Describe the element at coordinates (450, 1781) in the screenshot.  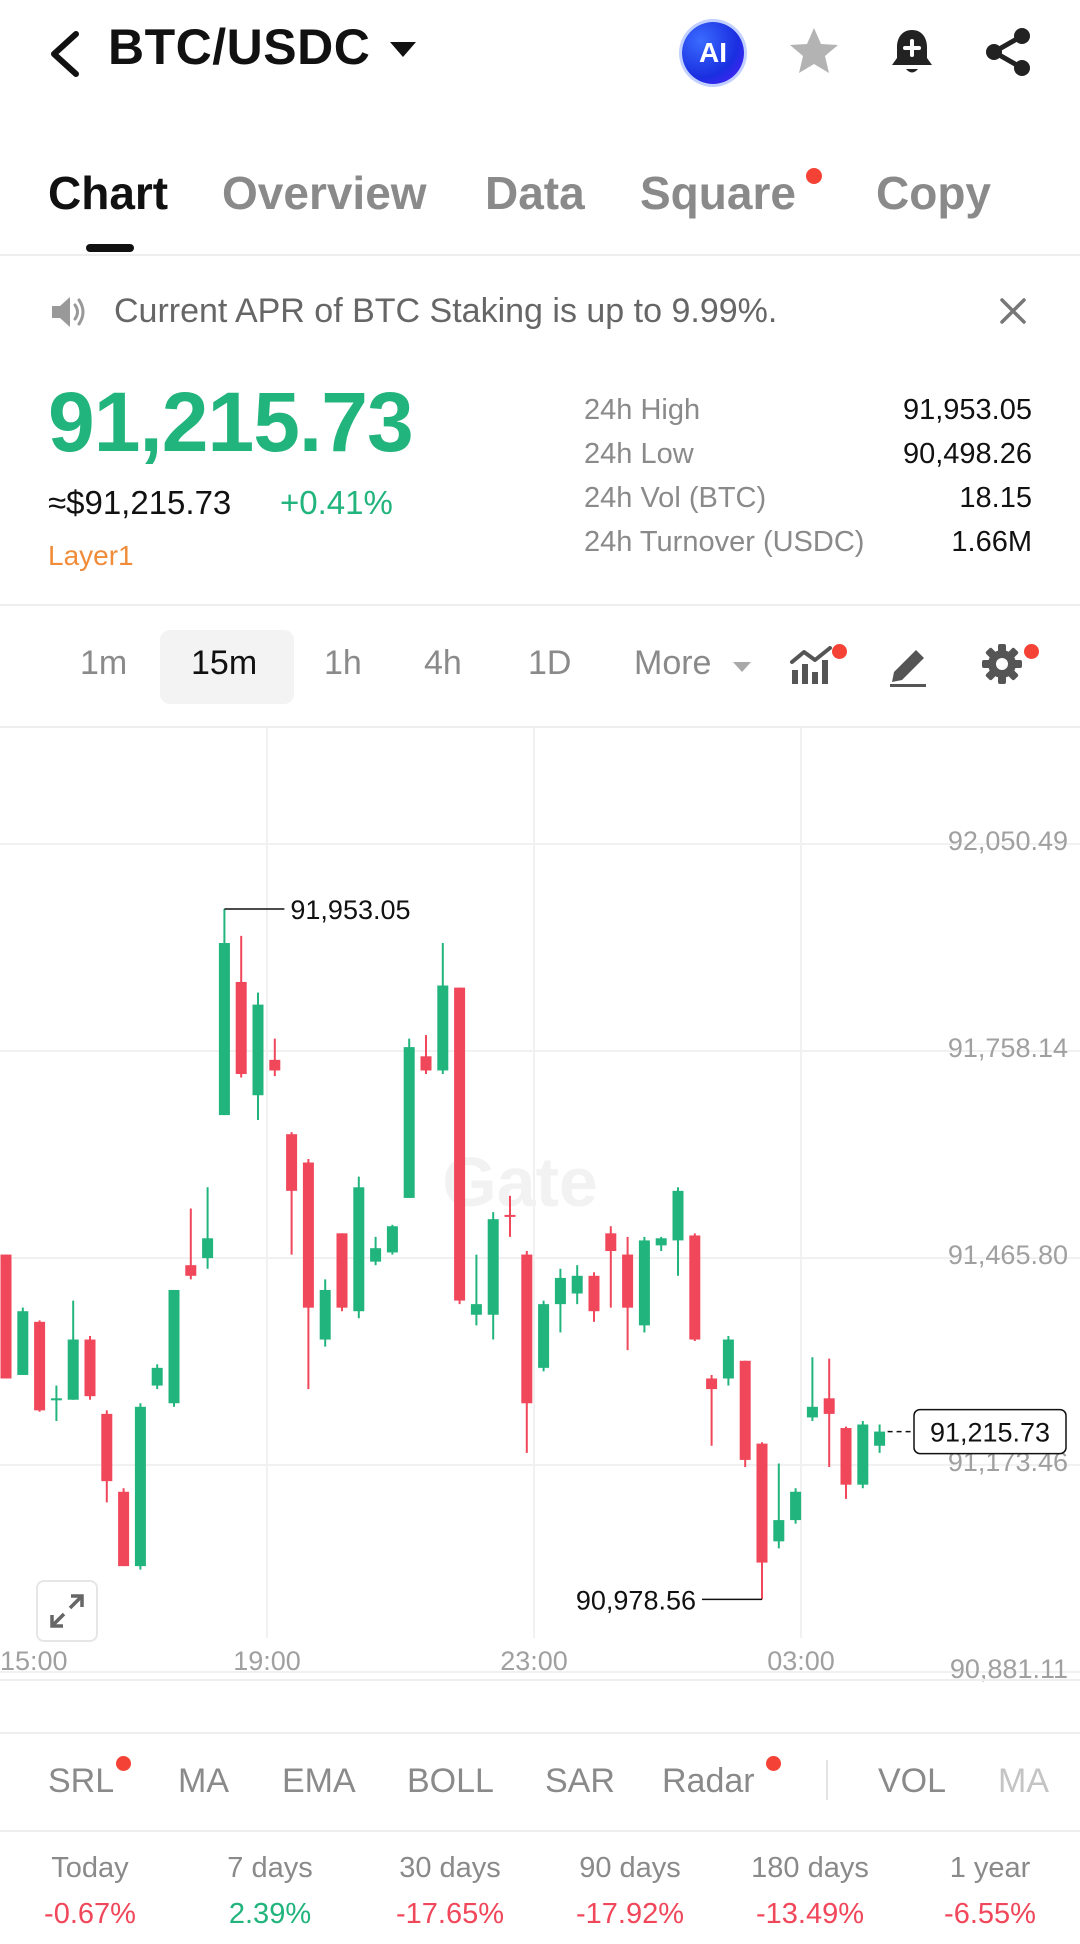
I see `indicator-boll: BOLL` at that location.